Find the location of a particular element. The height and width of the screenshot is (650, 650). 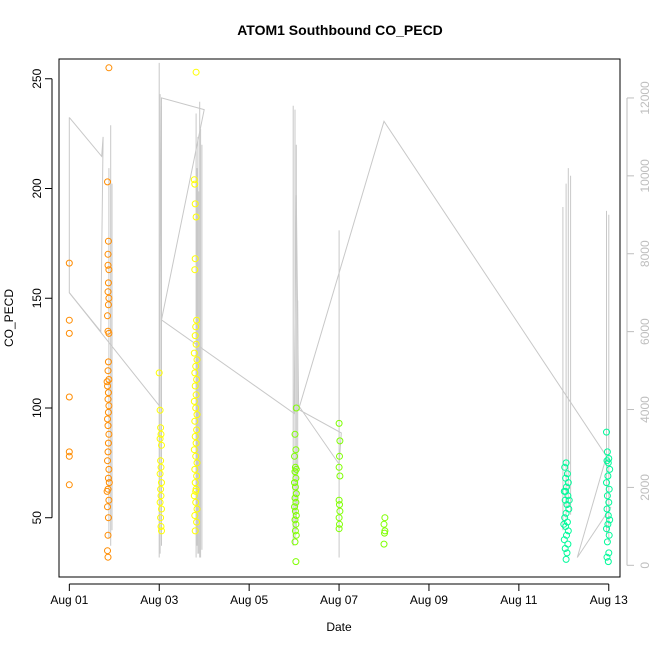

y-tick-label: 100 is located at coordinates (37, 408).